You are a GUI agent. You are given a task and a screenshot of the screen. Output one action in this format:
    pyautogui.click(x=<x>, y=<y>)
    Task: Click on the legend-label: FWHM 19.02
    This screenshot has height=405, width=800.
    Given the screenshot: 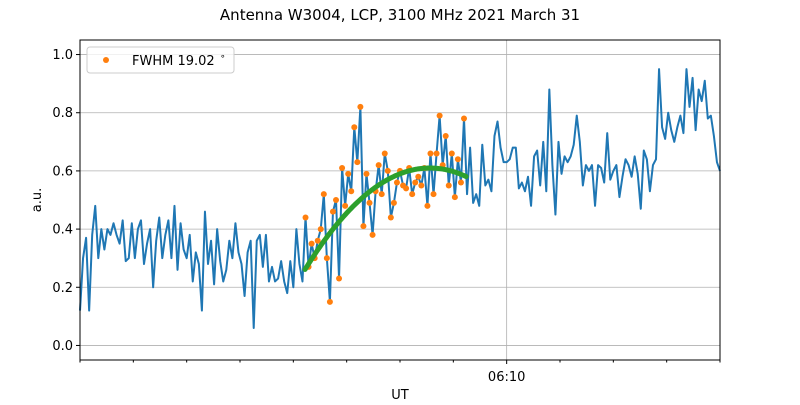 What is the action you would take?
    pyautogui.click(x=173, y=61)
    